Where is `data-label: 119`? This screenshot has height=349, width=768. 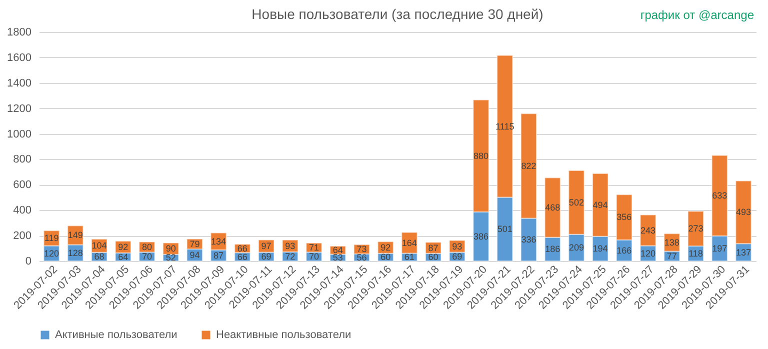
data-label: 119 is located at coordinates (51, 238).